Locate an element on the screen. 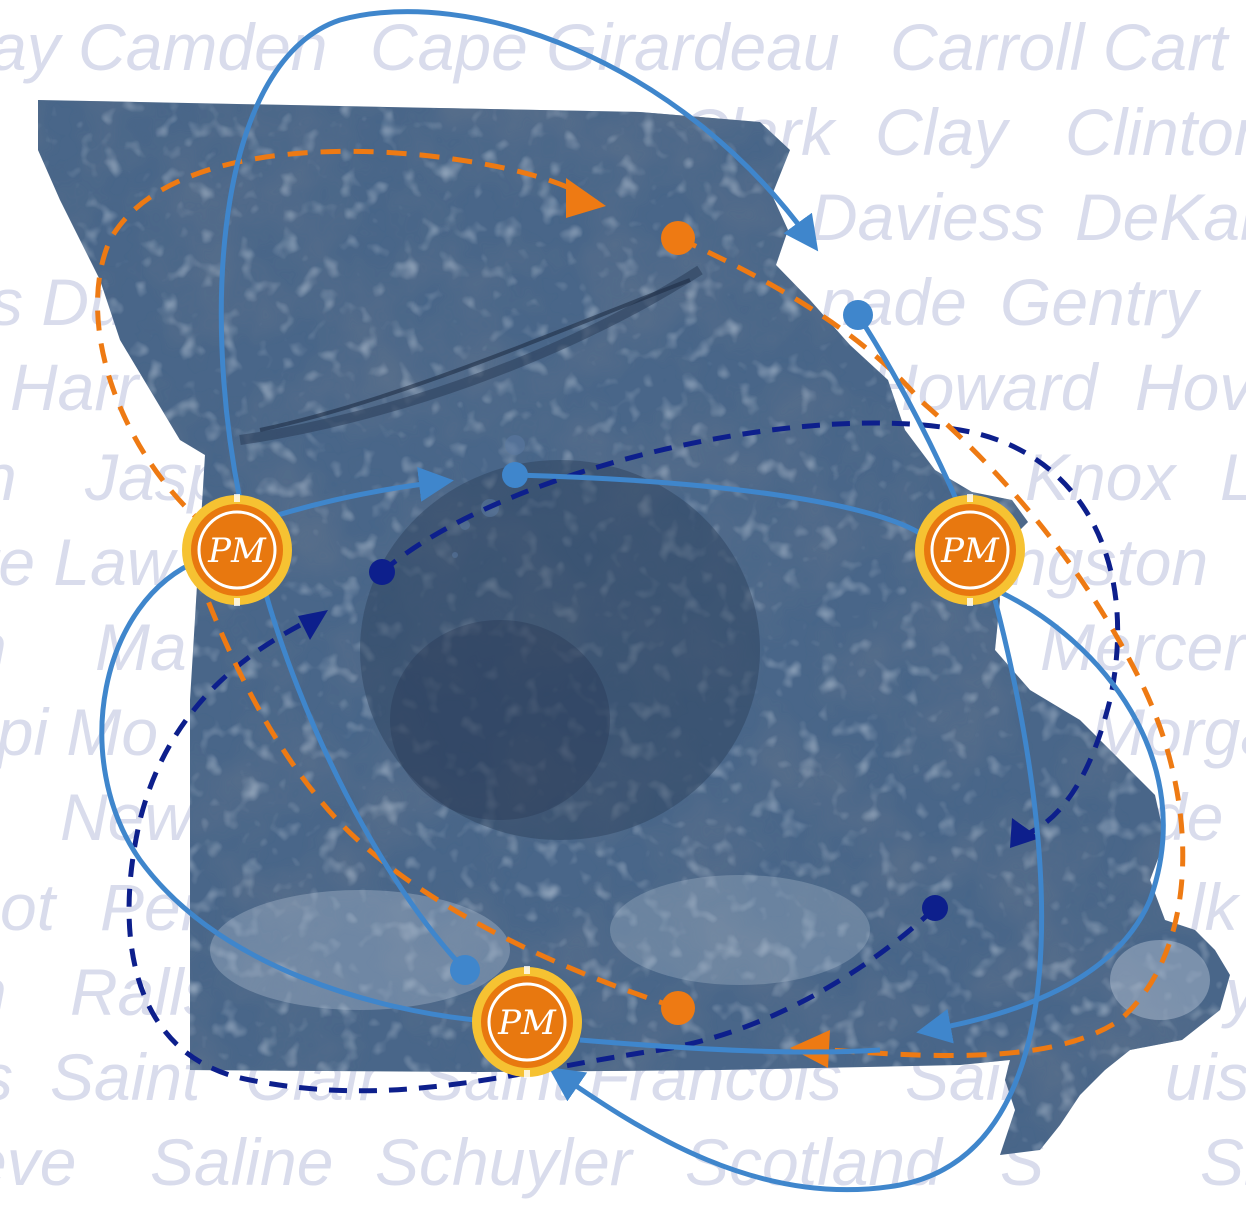 The width and height of the screenshot is (1246, 1205). county-name-label: Carroll Cart is located at coordinates (1060, 47).